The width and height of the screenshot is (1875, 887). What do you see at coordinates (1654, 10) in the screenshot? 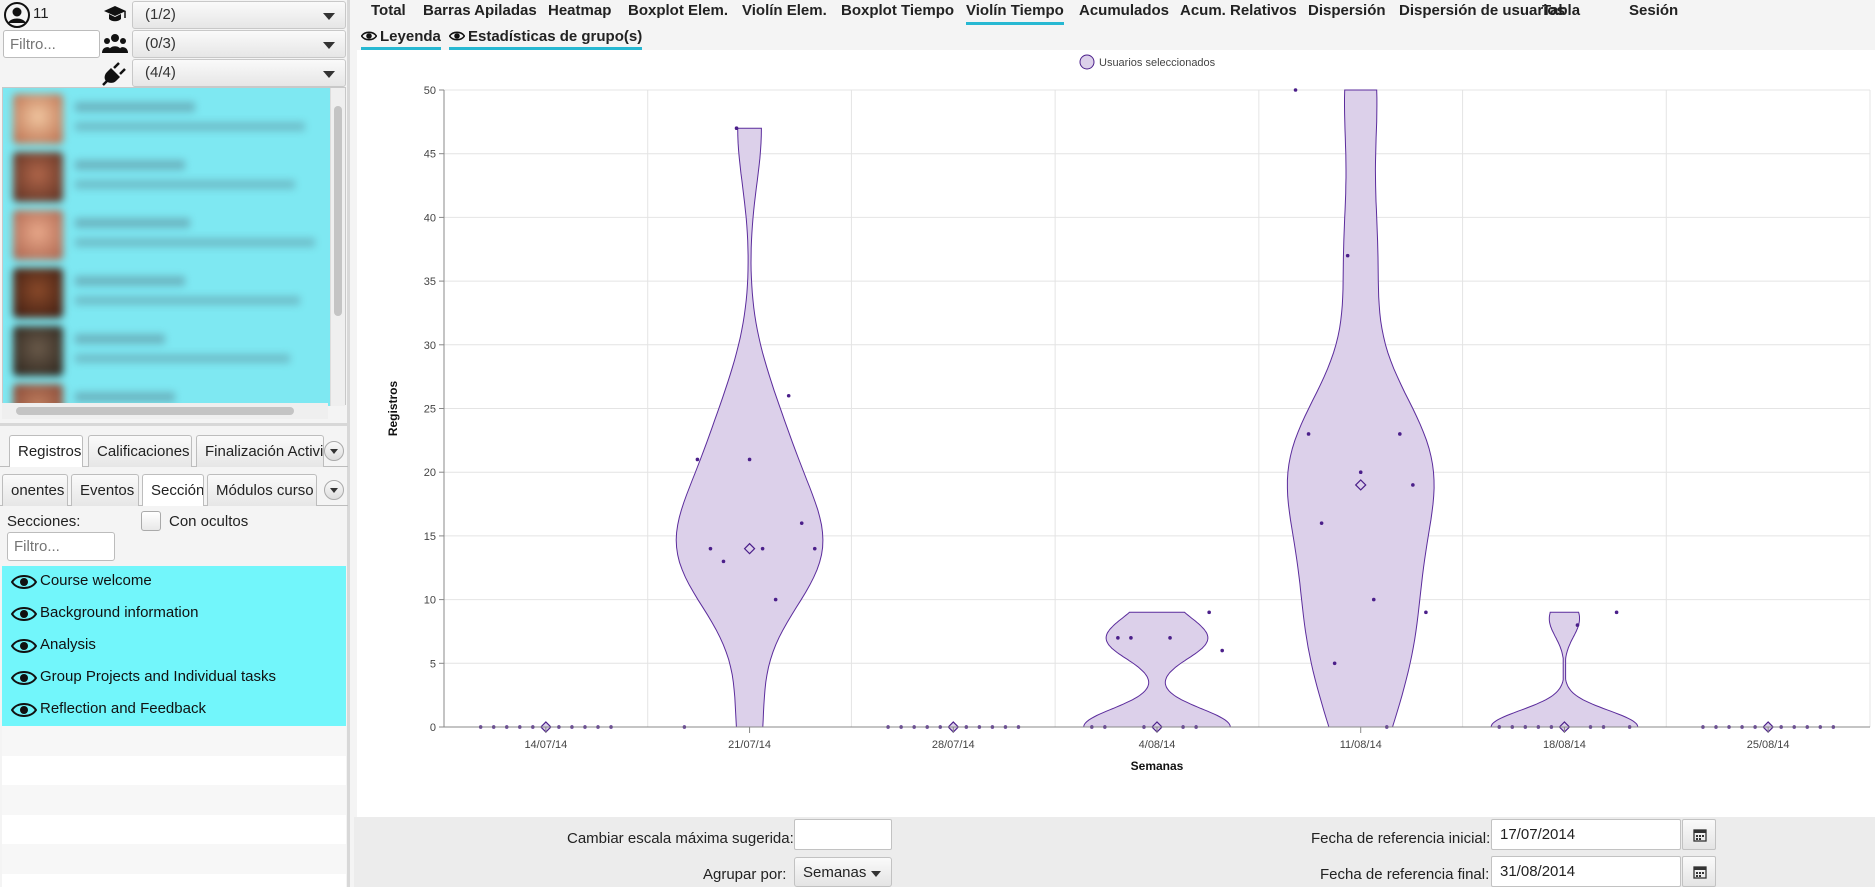
I see `tab-sesion: Sesión` at bounding box center [1654, 10].